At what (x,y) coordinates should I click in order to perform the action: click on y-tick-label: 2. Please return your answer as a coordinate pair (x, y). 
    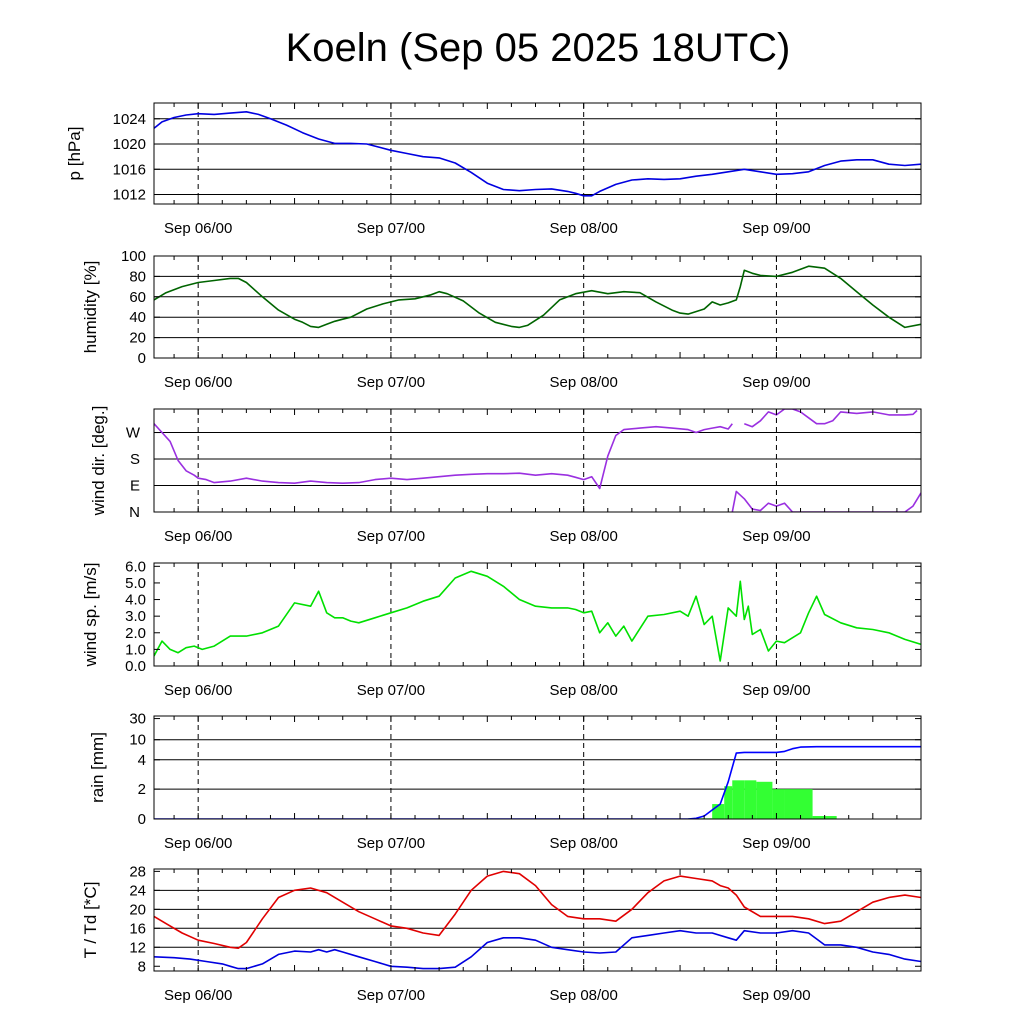
    Looking at the image, I should click on (142, 789).